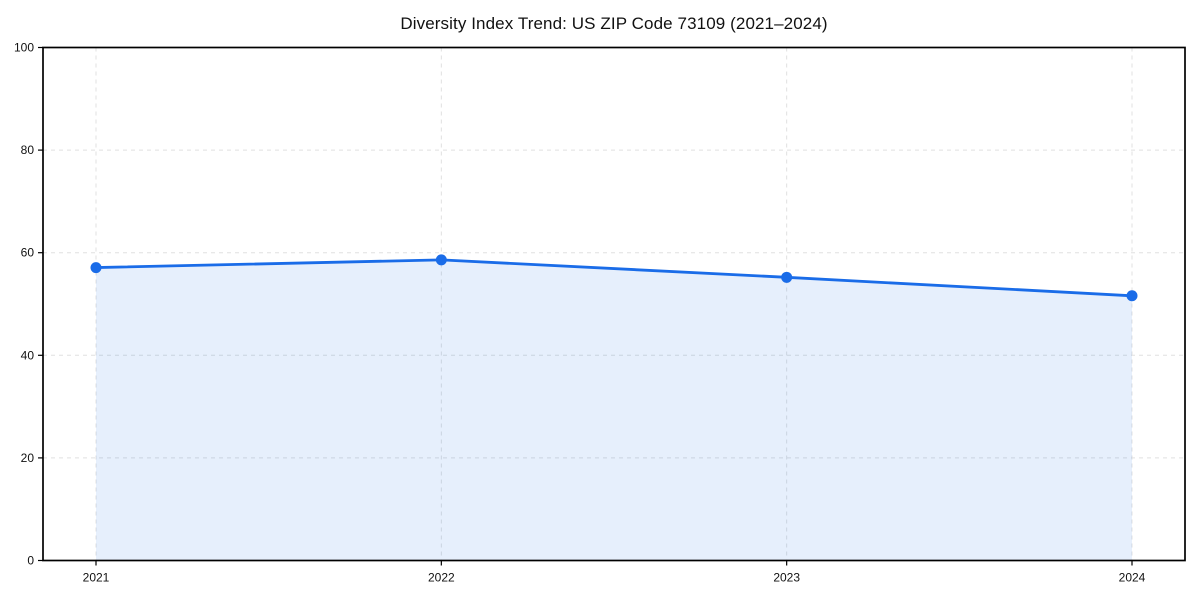 This screenshot has width=1200, height=600. I want to click on data-points, so click(614, 278).